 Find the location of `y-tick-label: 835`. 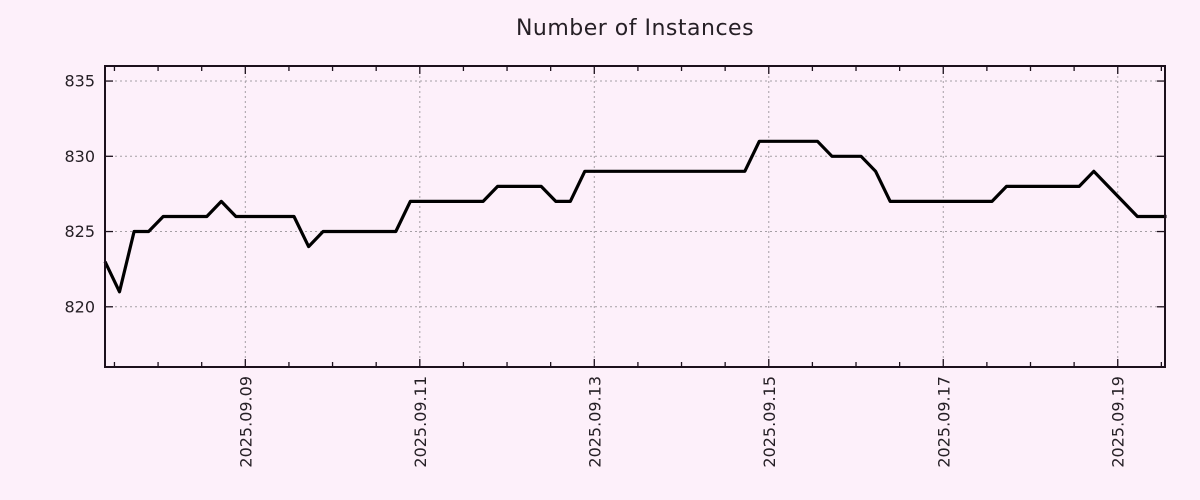

y-tick-label: 835 is located at coordinates (79, 81).